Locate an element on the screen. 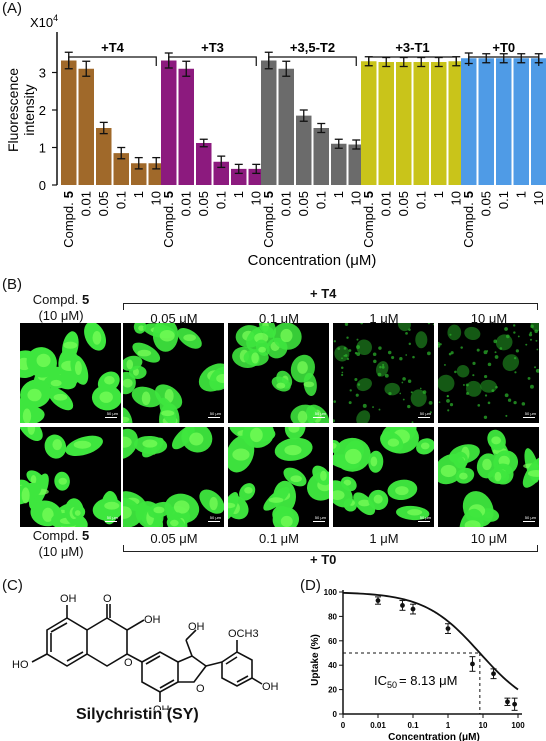 The height and width of the screenshot is (741, 546). d-y-tick-label: 100 is located at coordinates (331, 592).